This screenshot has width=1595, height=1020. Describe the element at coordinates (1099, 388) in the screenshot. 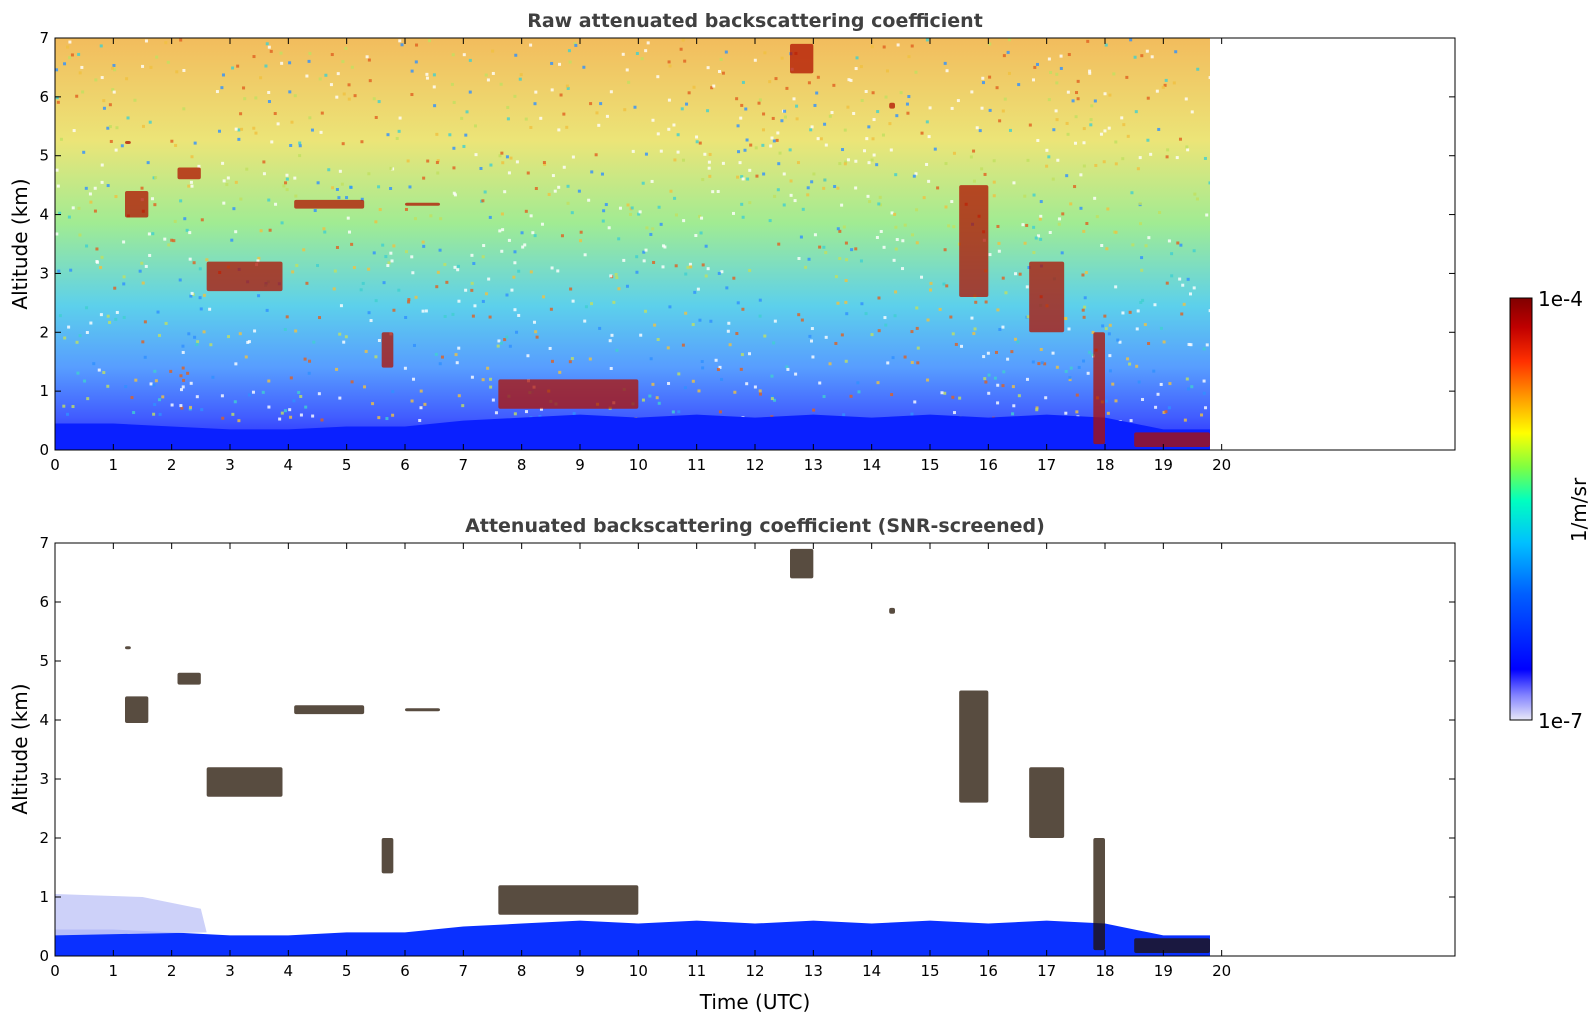

I see `panel1-cloud-feature` at that location.